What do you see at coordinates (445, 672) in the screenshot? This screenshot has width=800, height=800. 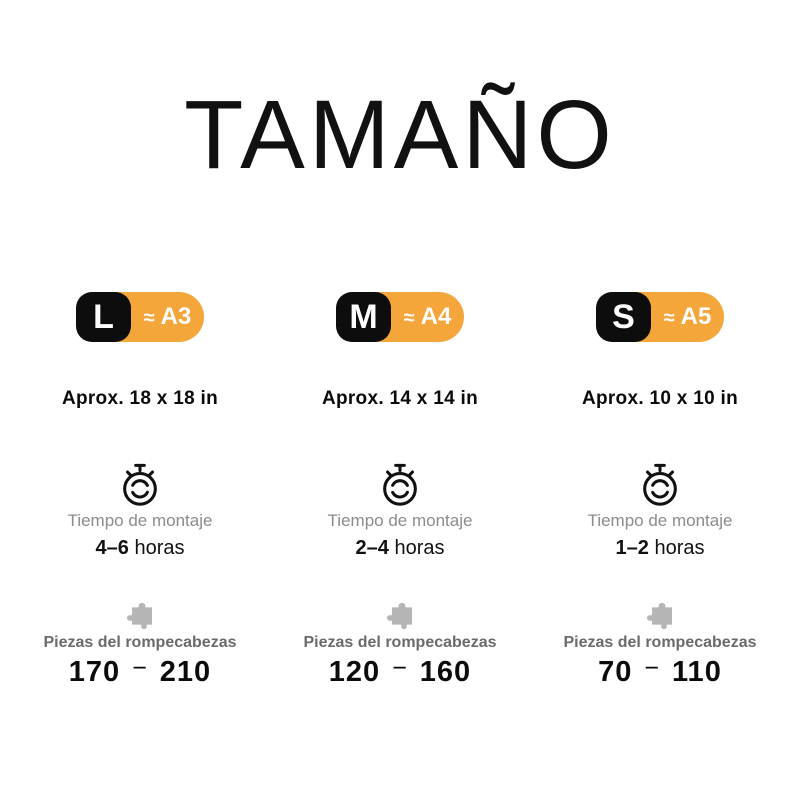 I see `pieces-max: 160` at bounding box center [445, 672].